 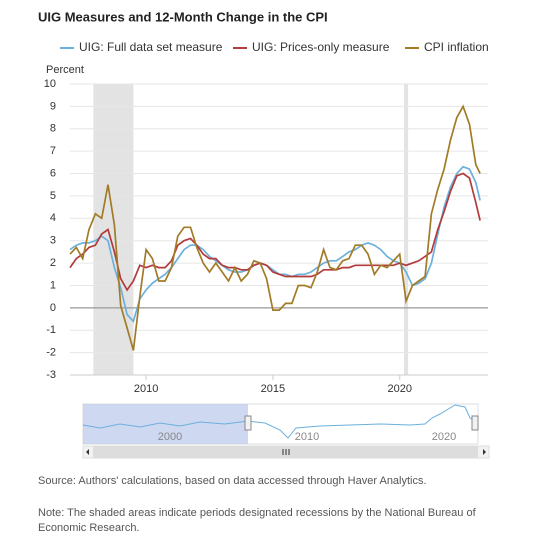 I want to click on navigator-label: 2000, so click(x=170, y=437).